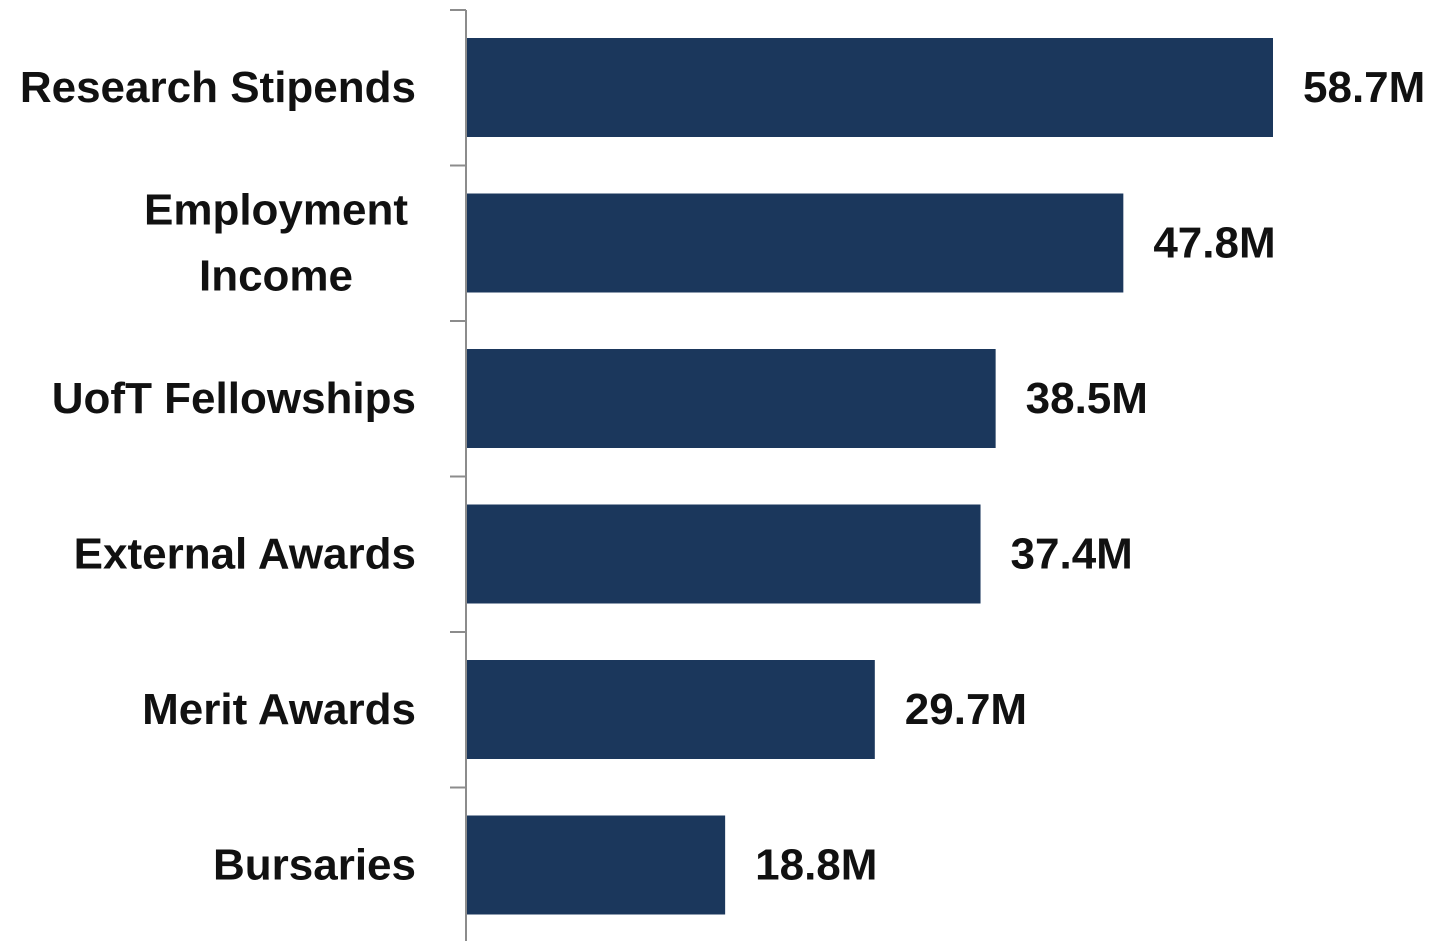 This screenshot has height=941, width=1448. I want to click on category-label: UofT Fellowships, so click(234, 398).